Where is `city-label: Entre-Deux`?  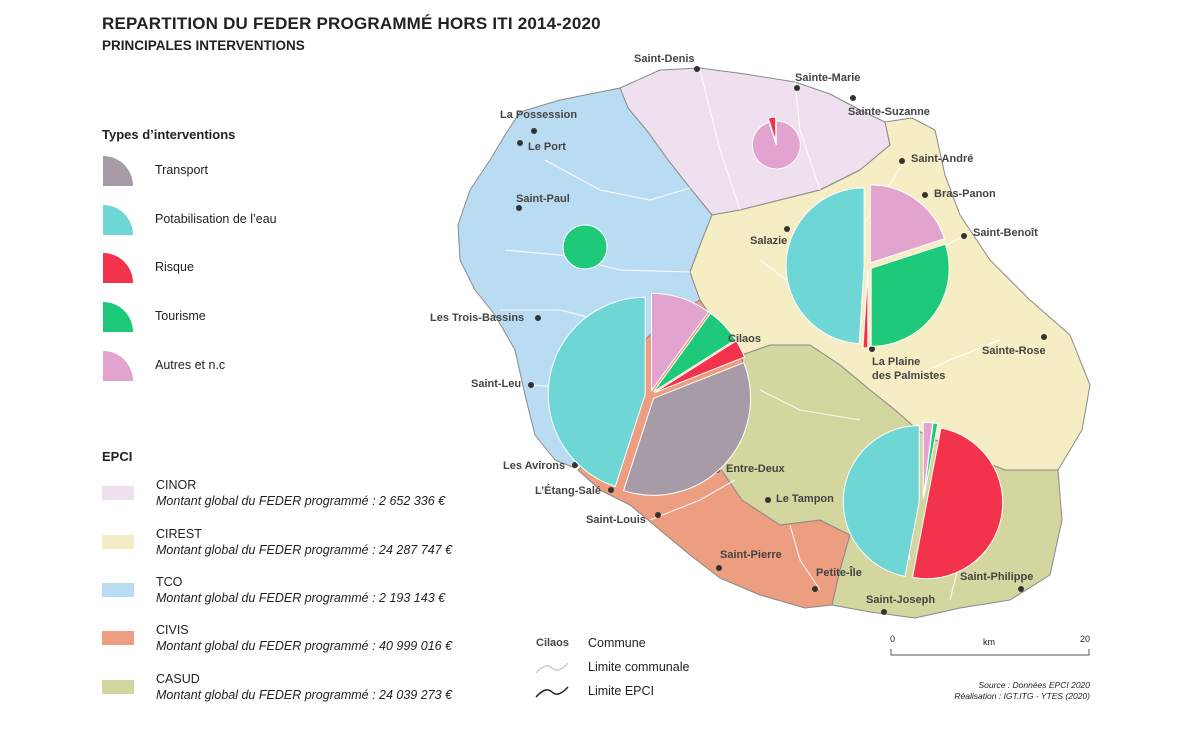 city-label: Entre-Deux is located at coordinates (756, 469).